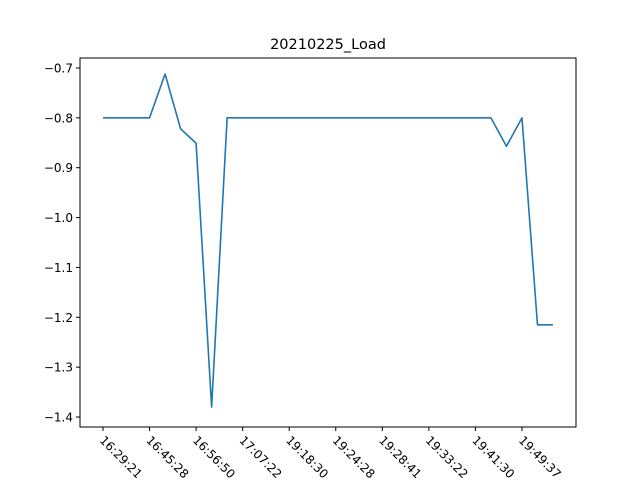 Image resolution: width=640 pixels, height=480 pixels. What do you see at coordinates (214, 456) in the screenshot?
I see `x-tick-label: 16:56:50` at bounding box center [214, 456].